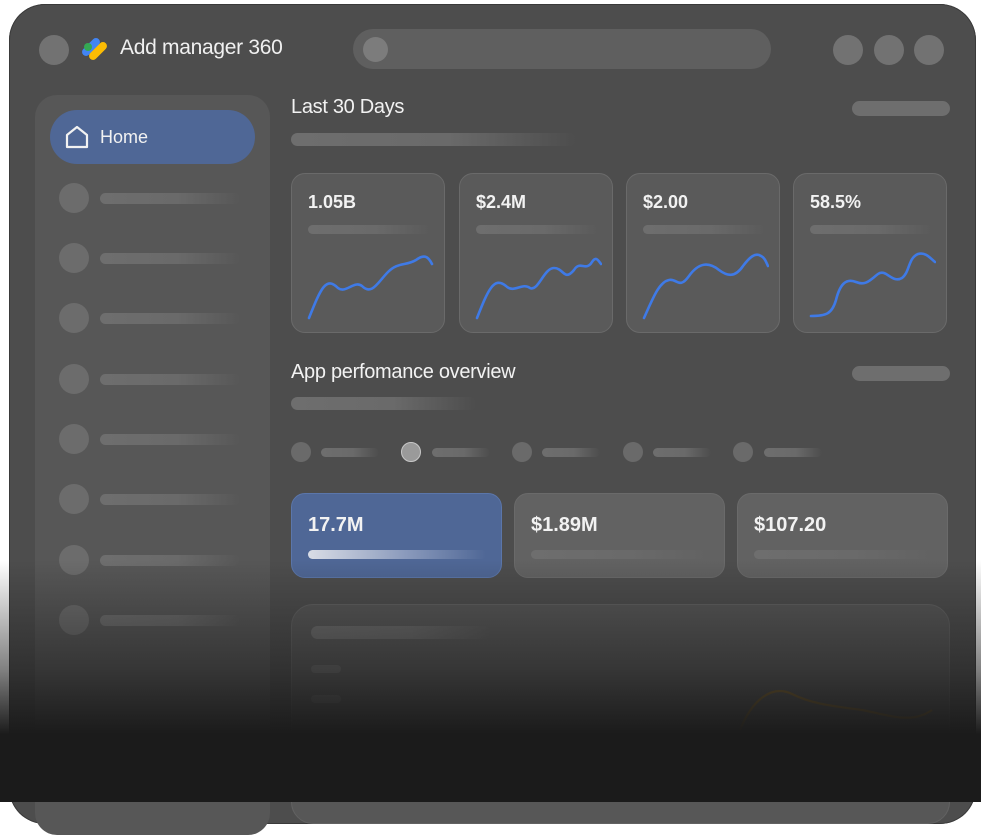  Describe the element at coordinates (433, 139) in the screenshot. I see `overview-subtitle-placeholder` at that location.